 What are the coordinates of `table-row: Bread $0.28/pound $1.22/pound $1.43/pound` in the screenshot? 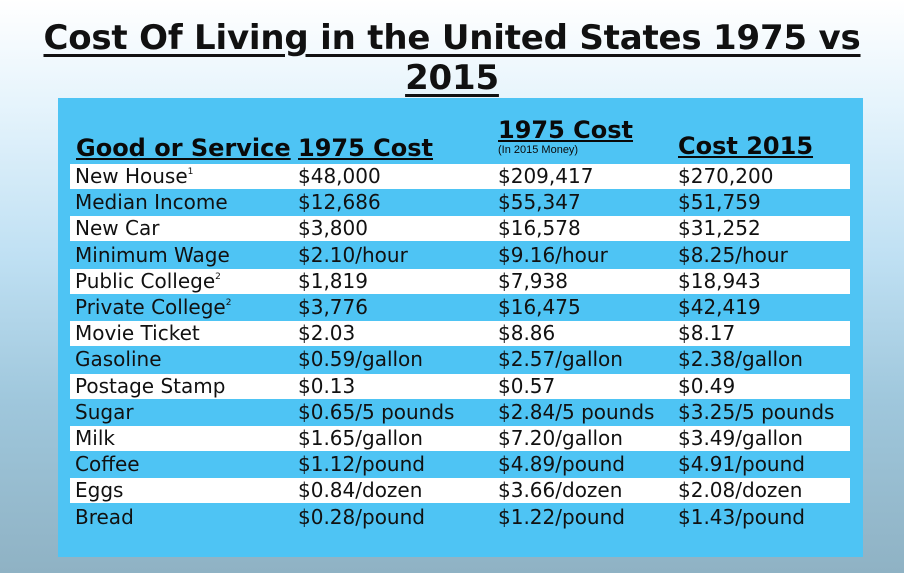 It's located at (460, 517).